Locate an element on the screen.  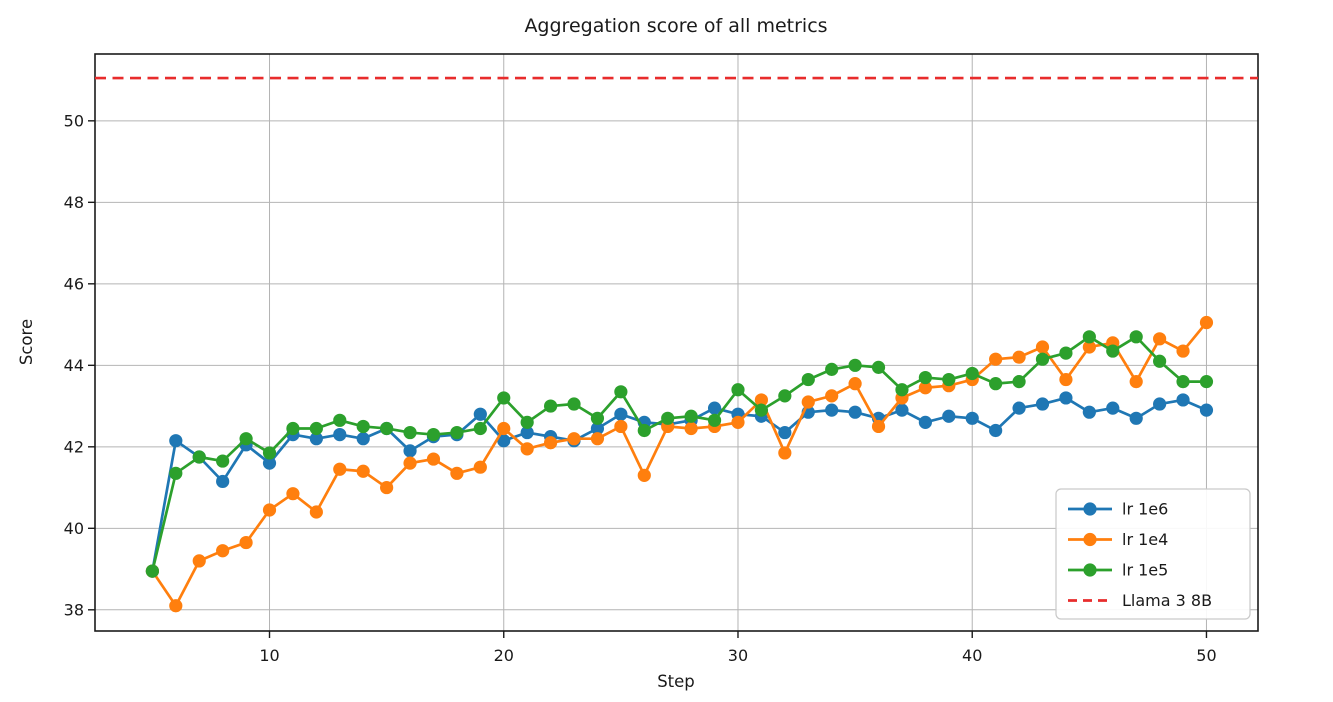
y-tick-label: 48 is located at coordinates (74, 202).